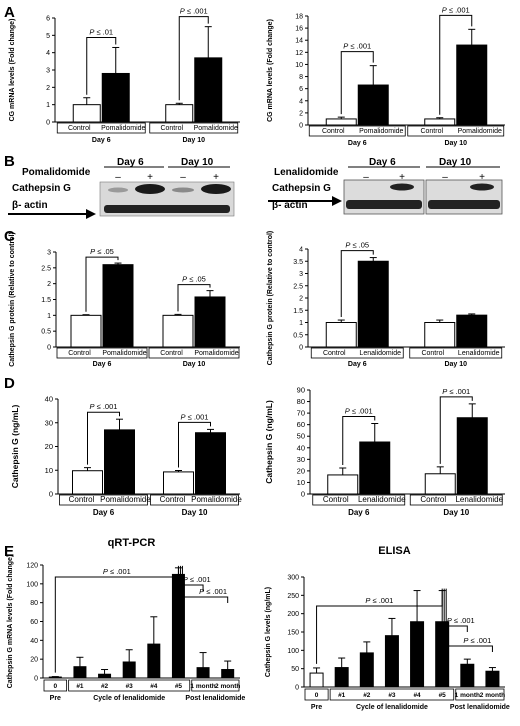 This screenshot has height=726, width=520. Describe the element at coordinates (10, 622) in the screenshot. I see `y-axis-label: Cathepsin G mRNA levels (Fold change)` at that location.